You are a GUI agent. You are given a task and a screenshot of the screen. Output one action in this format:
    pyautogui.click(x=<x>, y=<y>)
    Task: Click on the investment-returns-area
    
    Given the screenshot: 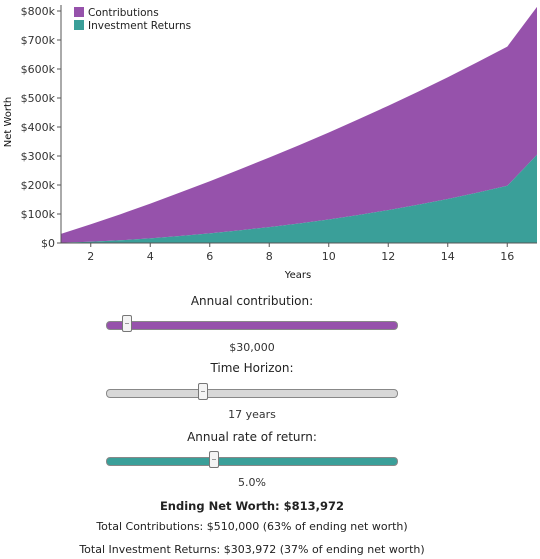 What is the action you would take?
    pyautogui.click(x=299, y=198)
    